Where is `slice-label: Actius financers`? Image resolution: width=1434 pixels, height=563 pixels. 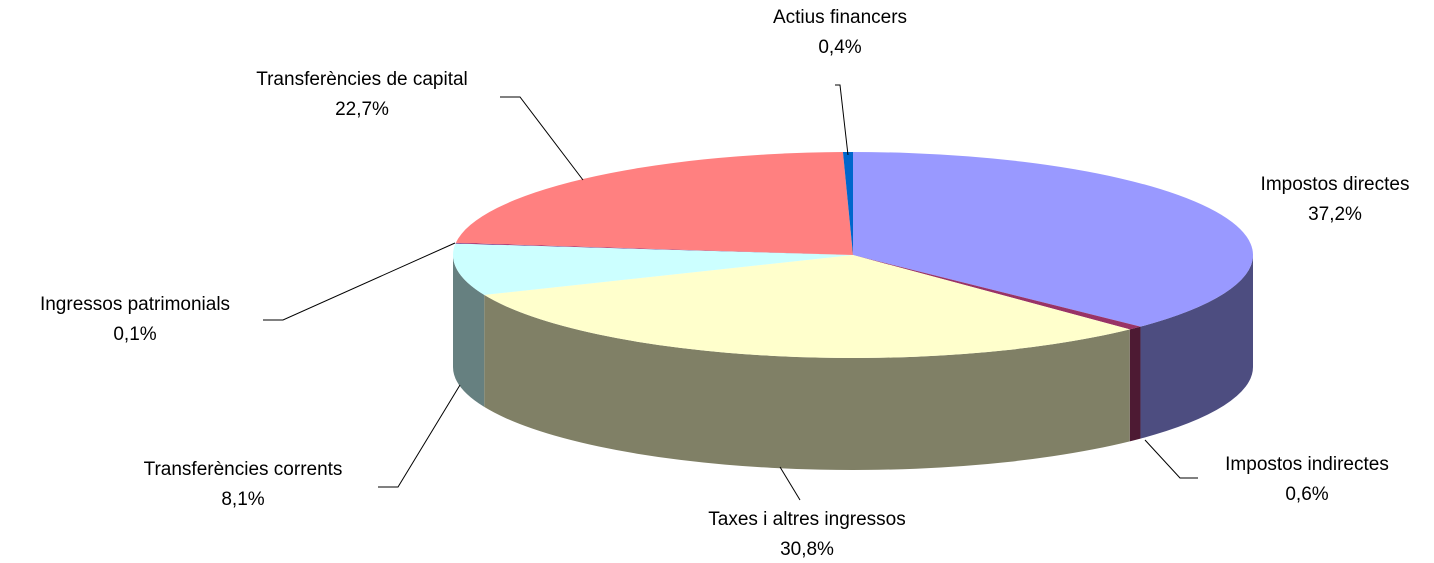
slice-label: Actius financers is located at coordinates (840, 17).